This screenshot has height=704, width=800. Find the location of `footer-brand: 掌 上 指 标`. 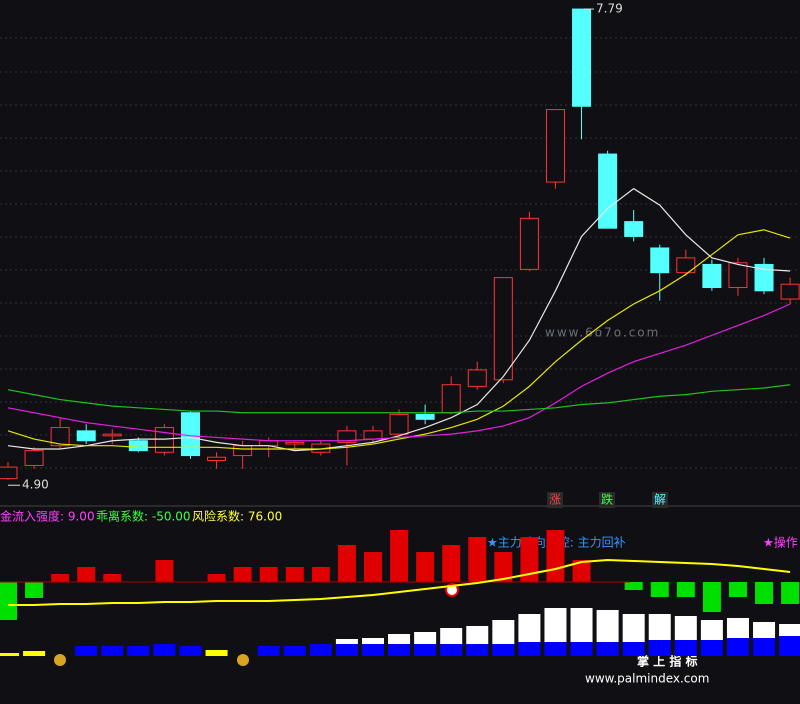

footer-brand: 掌 上 指 标 is located at coordinates (667, 661).